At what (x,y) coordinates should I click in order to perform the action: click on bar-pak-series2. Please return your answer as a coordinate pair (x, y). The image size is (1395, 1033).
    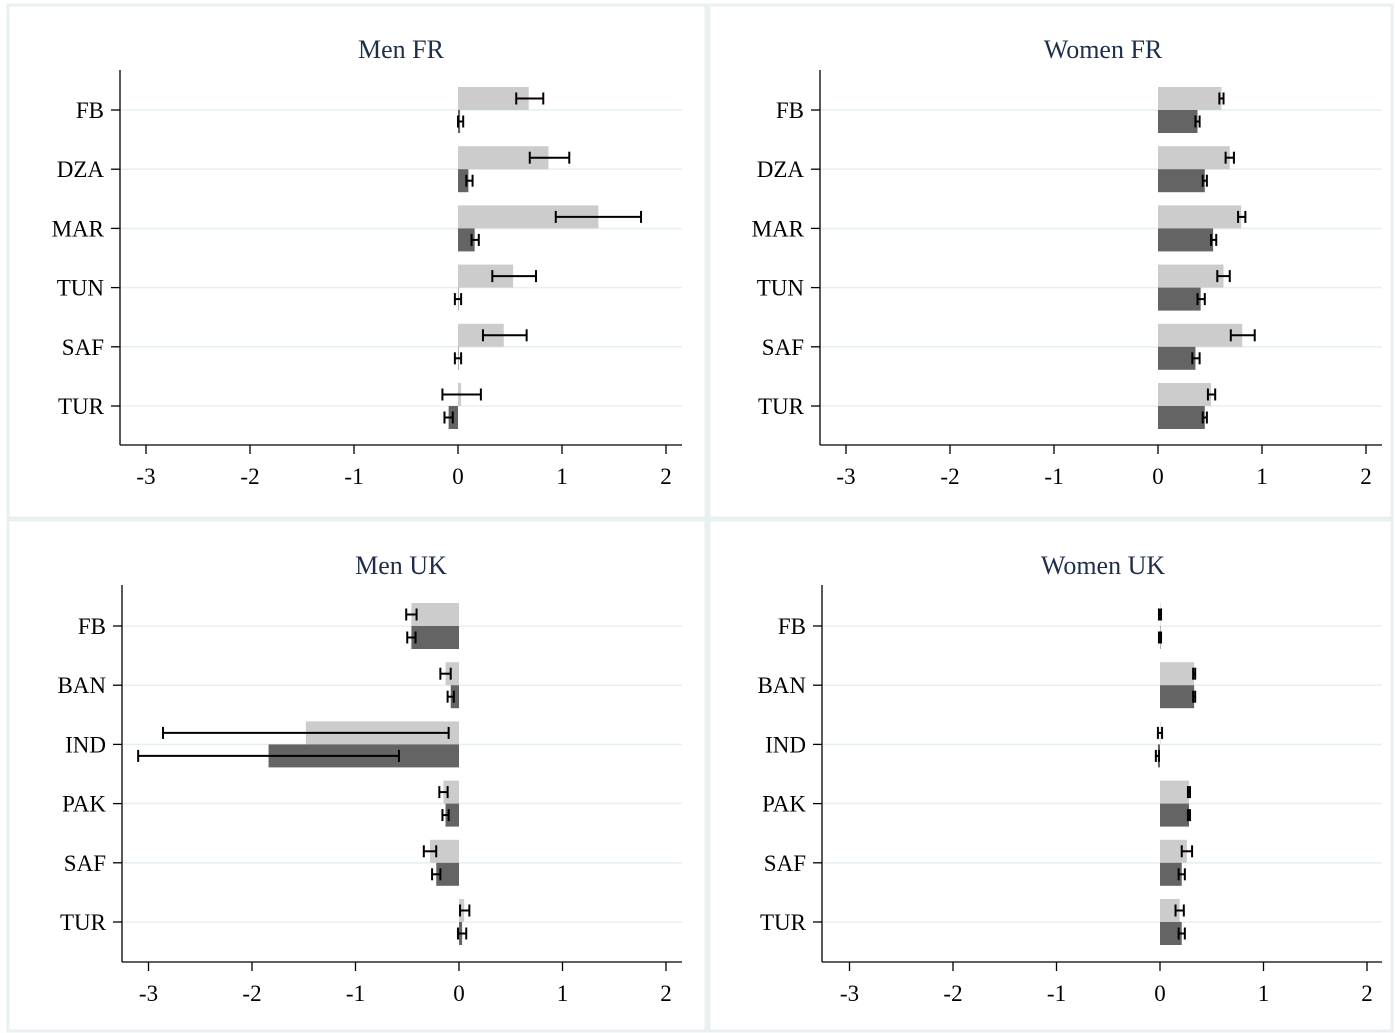
    Looking at the image, I should click on (1174, 815).